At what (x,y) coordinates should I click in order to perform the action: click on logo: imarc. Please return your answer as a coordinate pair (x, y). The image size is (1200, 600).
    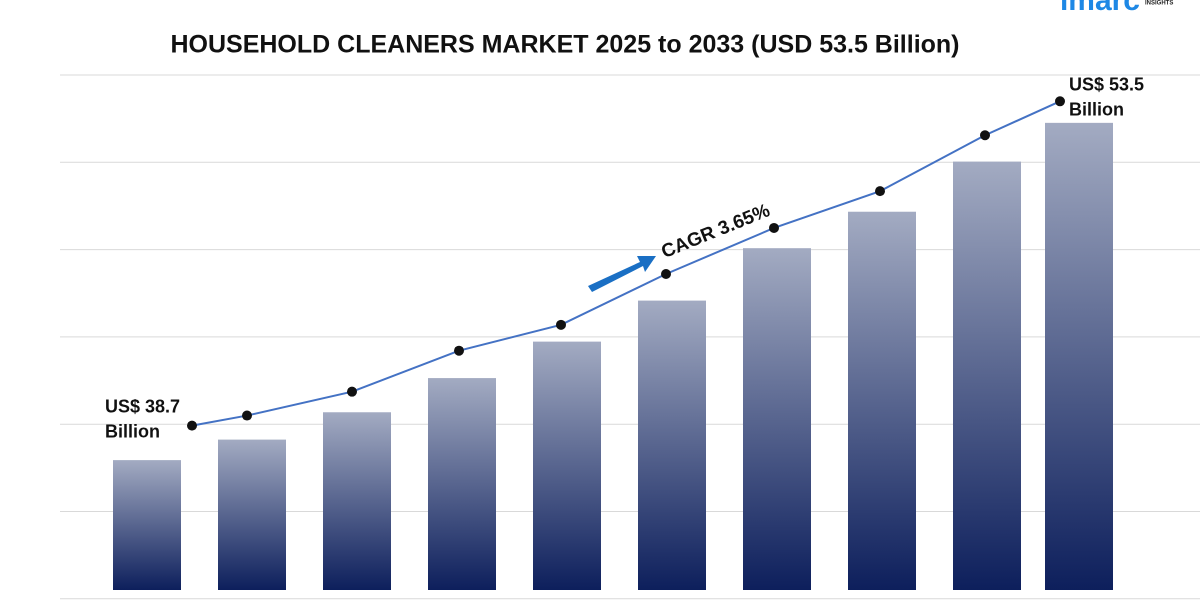
    Looking at the image, I should click on (1100, 8).